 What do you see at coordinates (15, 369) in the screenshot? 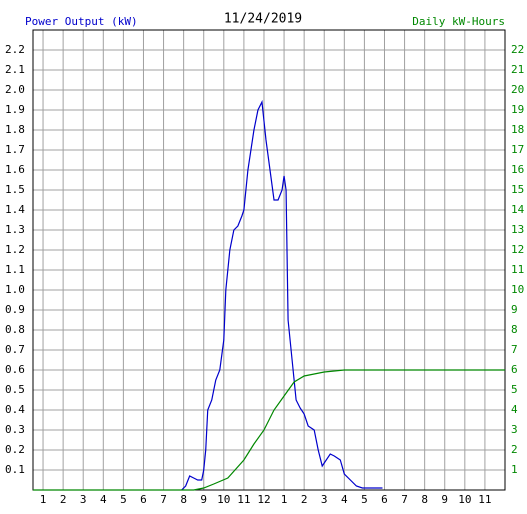
I see `y-tick-label: 0.6` at bounding box center [15, 369].